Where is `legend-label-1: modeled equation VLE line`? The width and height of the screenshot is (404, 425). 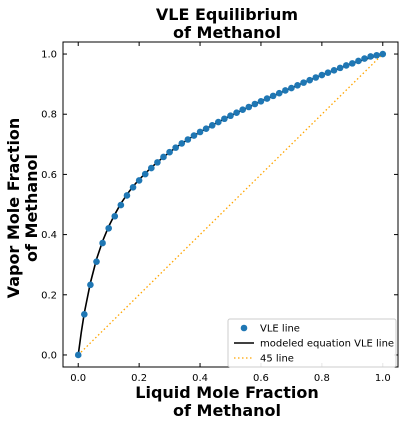 legend-label-1: modeled equation VLE line is located at coordinates (327, 344).